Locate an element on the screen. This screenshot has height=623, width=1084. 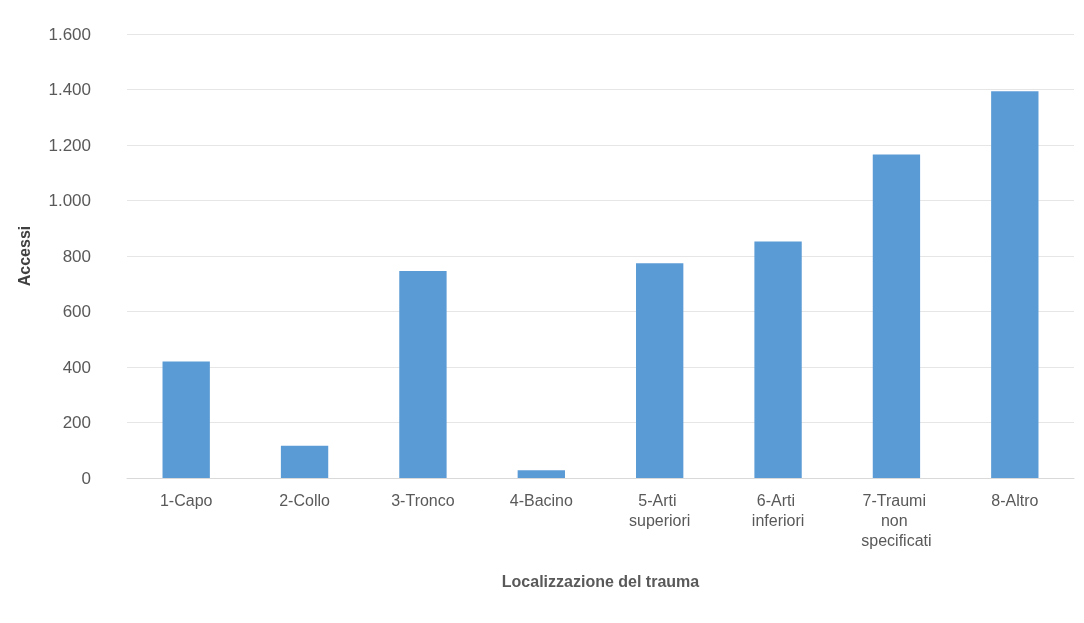
y-tick-label: 800 is located at coordinates (76, 256).